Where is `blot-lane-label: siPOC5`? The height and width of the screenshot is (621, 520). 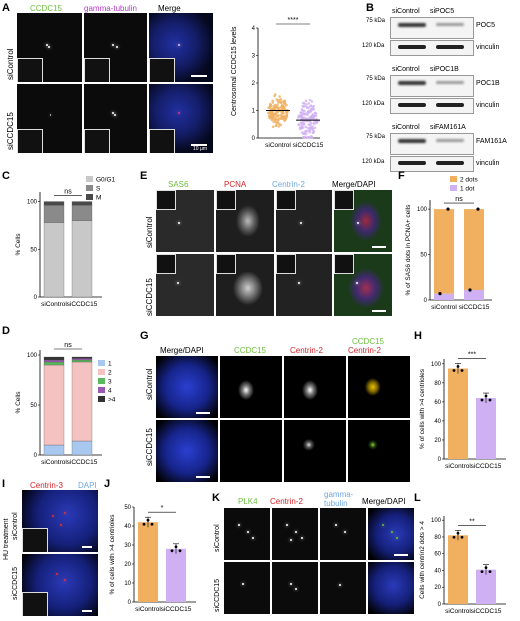
blot-lane-label: siPOC5 is located at coordinates (442, 11).